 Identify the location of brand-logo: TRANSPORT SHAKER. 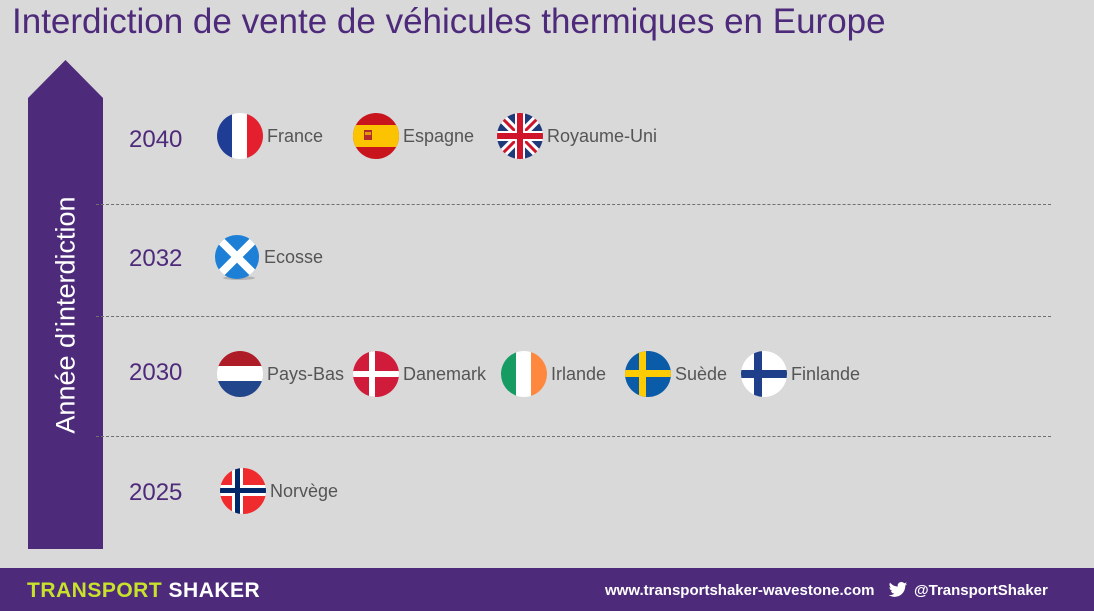
(143, 591).